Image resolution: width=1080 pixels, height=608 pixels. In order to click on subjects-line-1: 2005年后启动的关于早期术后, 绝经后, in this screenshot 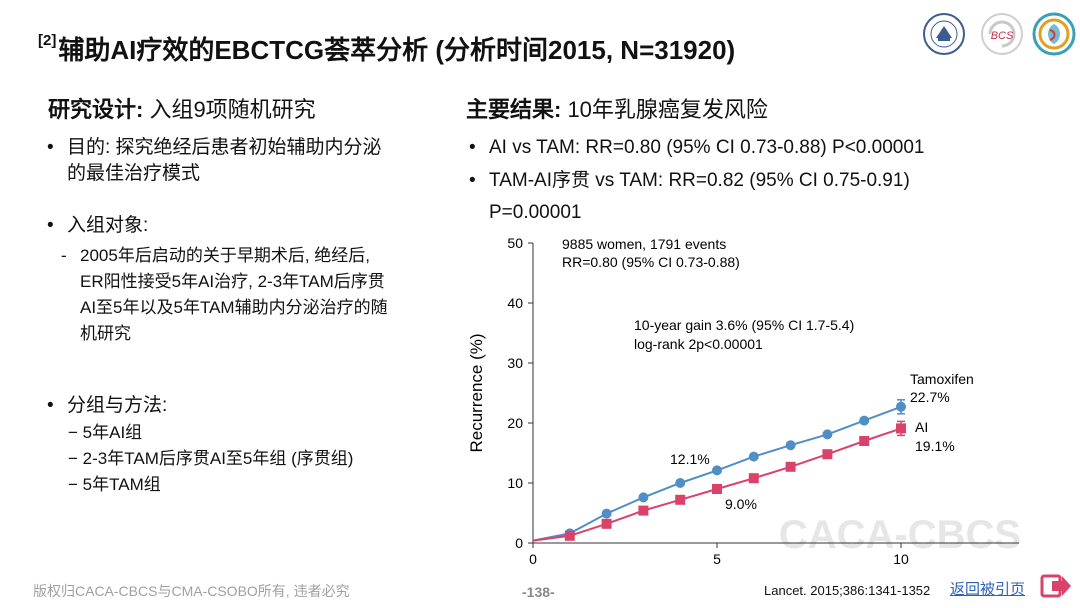, I will do `click(225, 255)`.